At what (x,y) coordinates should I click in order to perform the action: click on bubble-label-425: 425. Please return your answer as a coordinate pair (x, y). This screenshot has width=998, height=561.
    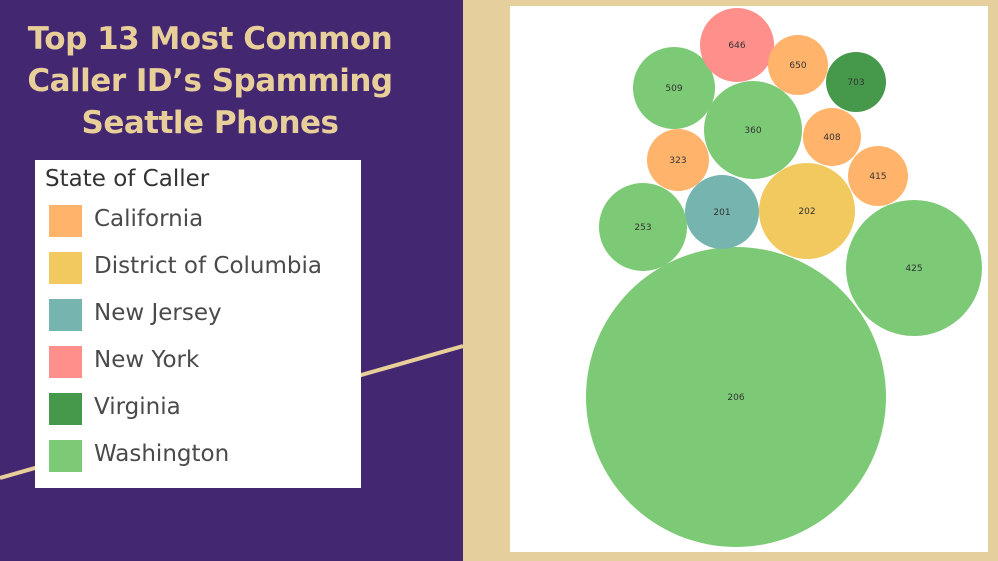
    Looking at the image, I should click on (913, 269).